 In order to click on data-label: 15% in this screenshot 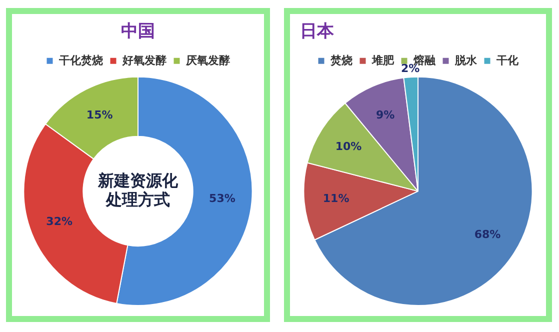, I will do `click(99, 115)`.